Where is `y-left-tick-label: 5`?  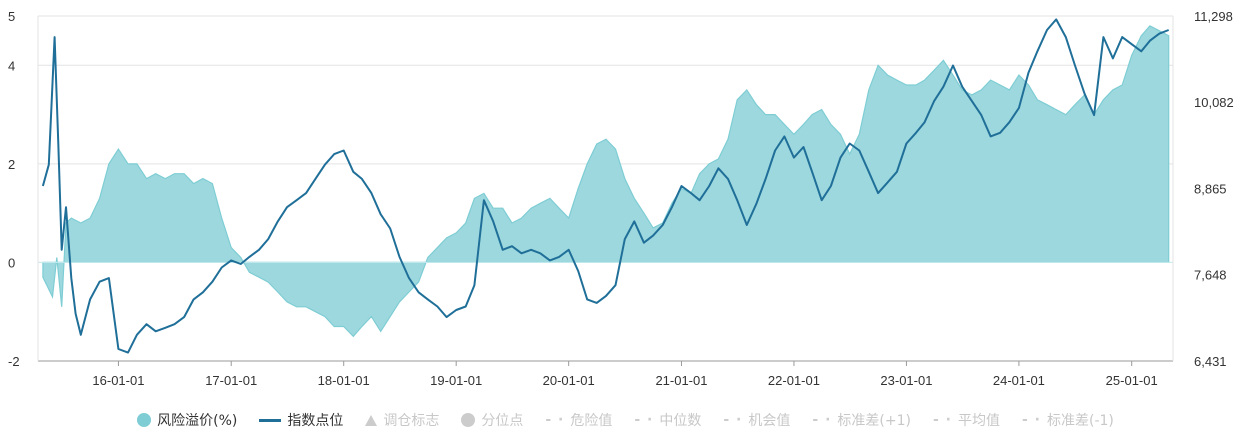
y-left-tick-label: 5 is located at coordinates (11, 16).